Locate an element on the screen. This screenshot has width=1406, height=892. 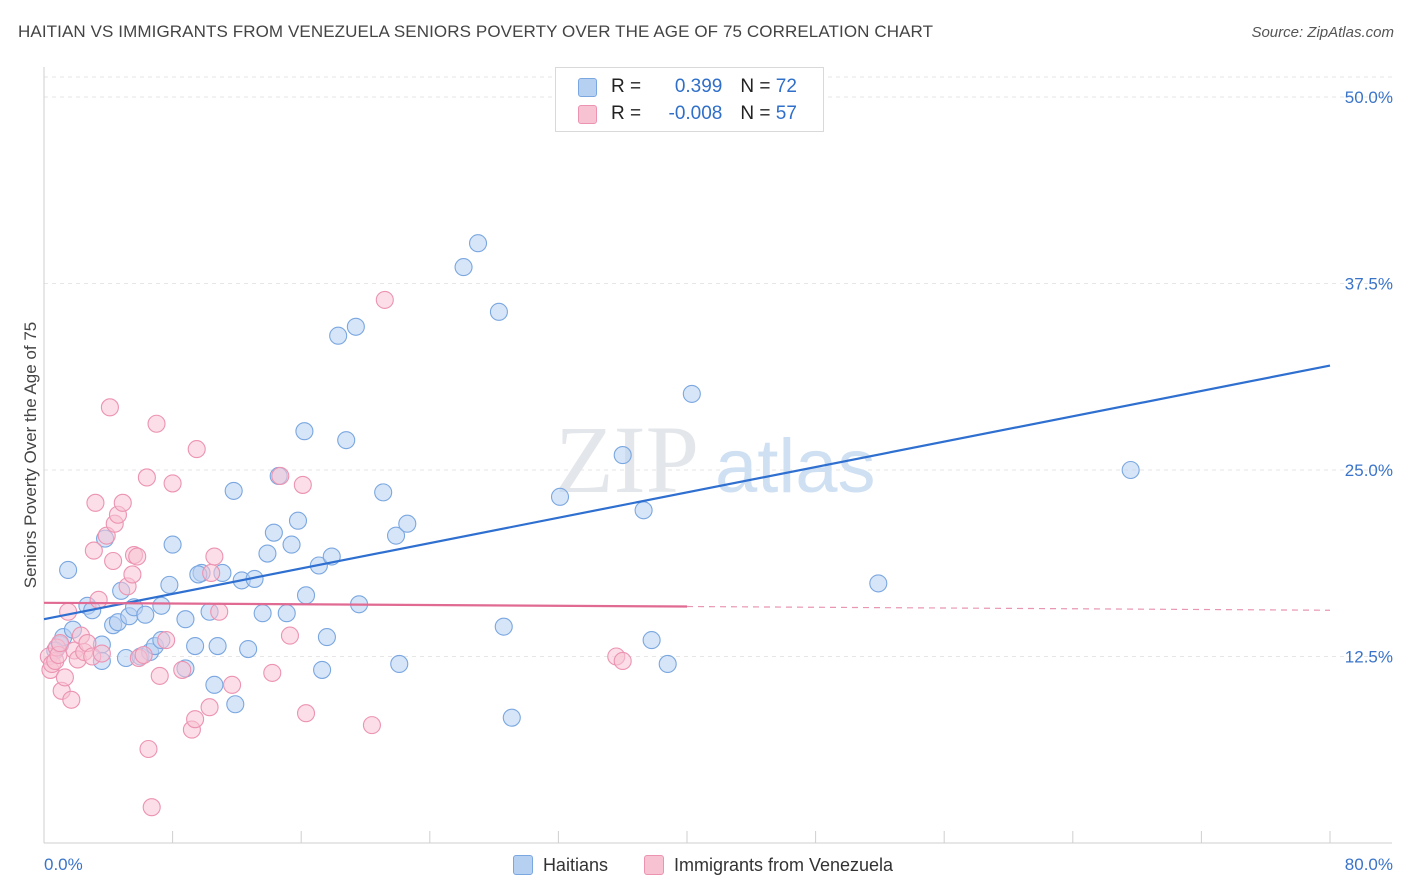
y-tick-label: 50.0% is located at coordinates (1369, 97).